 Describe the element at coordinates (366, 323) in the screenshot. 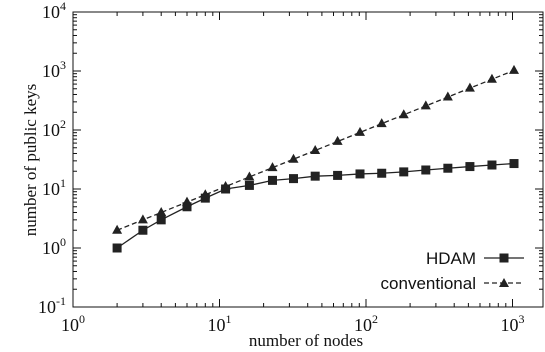

I see `x-tick-label: 10²` at that location.